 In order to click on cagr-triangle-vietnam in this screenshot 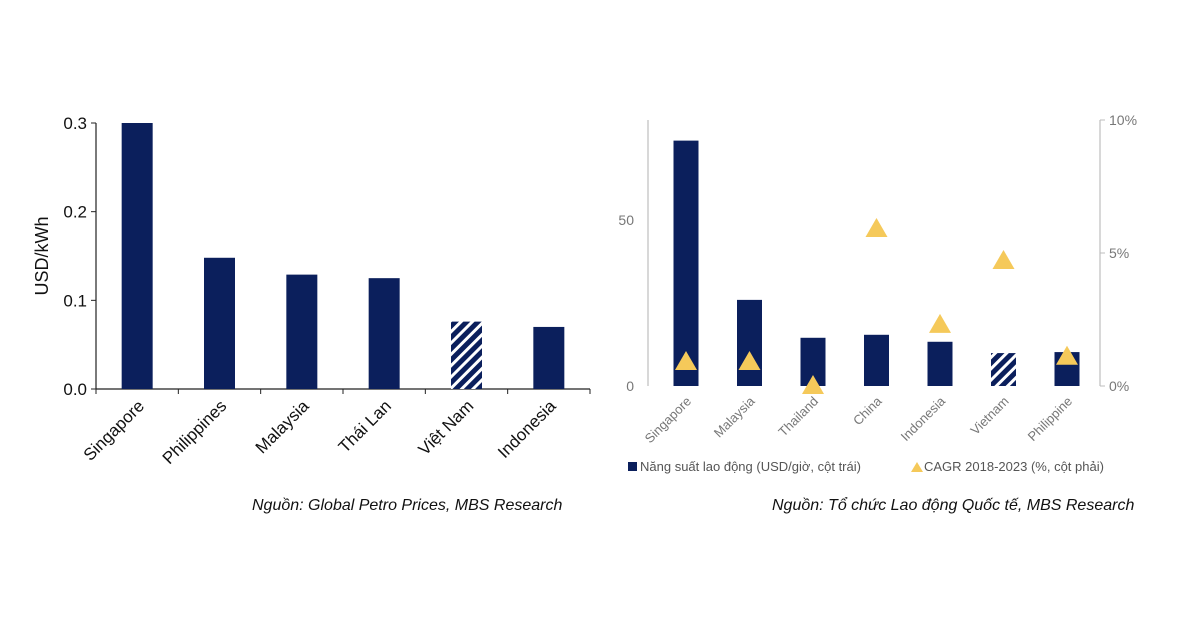, I will do `click(1003, 259)`.